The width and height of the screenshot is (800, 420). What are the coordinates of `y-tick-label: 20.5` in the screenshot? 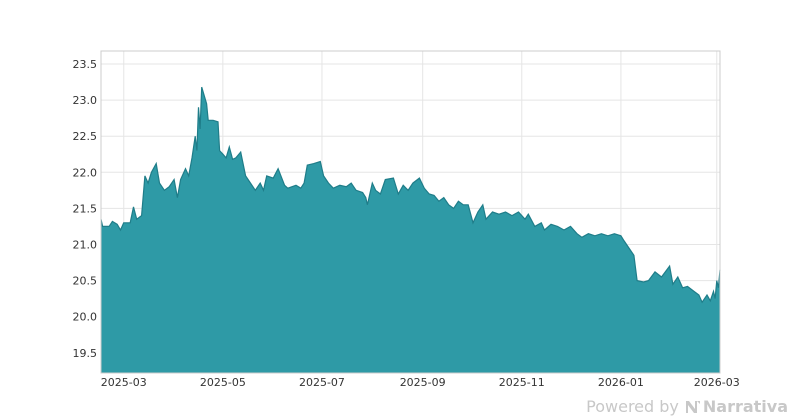 It's located at (85, 281).